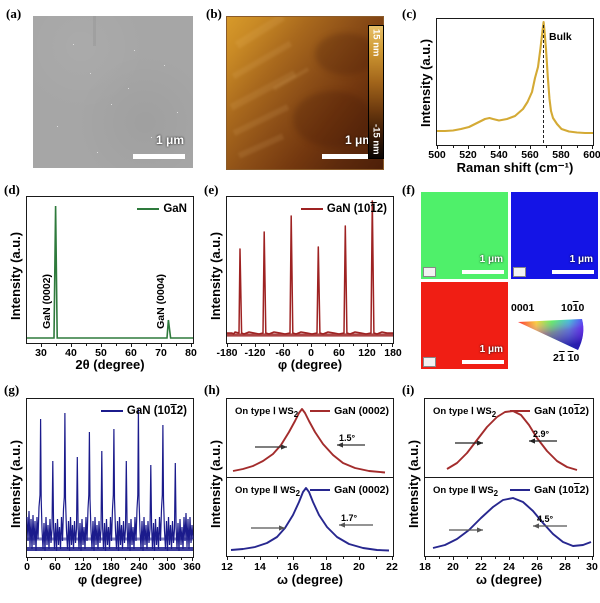 This screenshot has width=600, height=603. What do you see at coordinates (367, 353) in the screenshot?
I see `xtick-e-5: 120` at bounding box center [367, 353].